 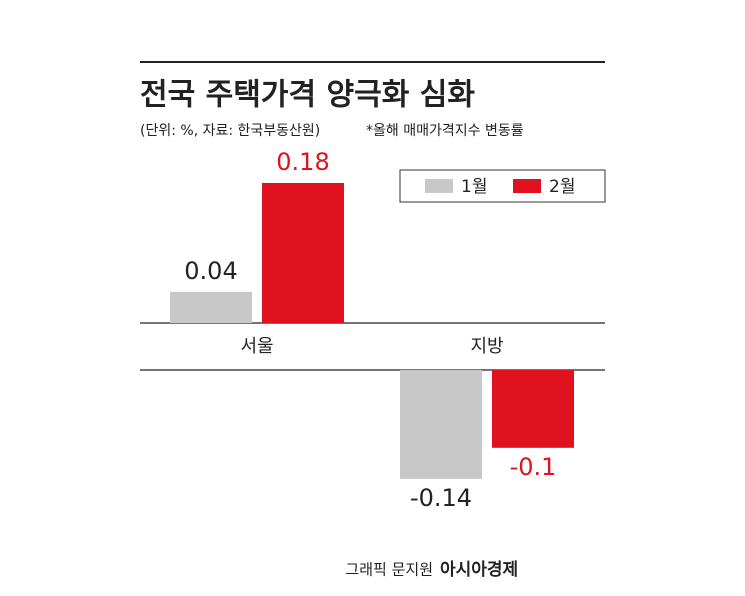 What do you see at coordinates (474, 187) in the screenshot?
I see `legend-label: 1월` at bounding box center [474, 187].